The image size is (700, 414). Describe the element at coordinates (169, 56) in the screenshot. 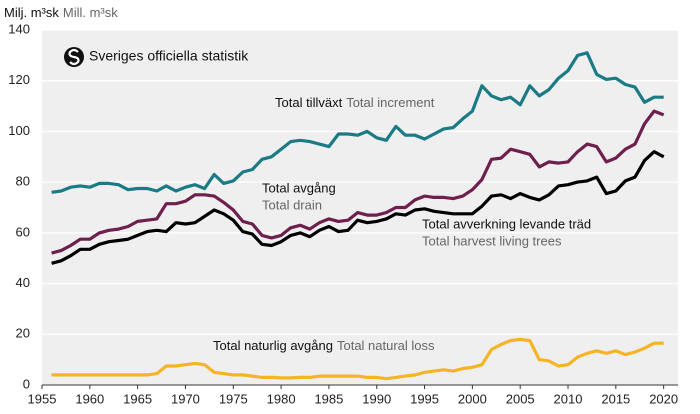

I see `logo-text: Sveriges officiella statistik` at that location.